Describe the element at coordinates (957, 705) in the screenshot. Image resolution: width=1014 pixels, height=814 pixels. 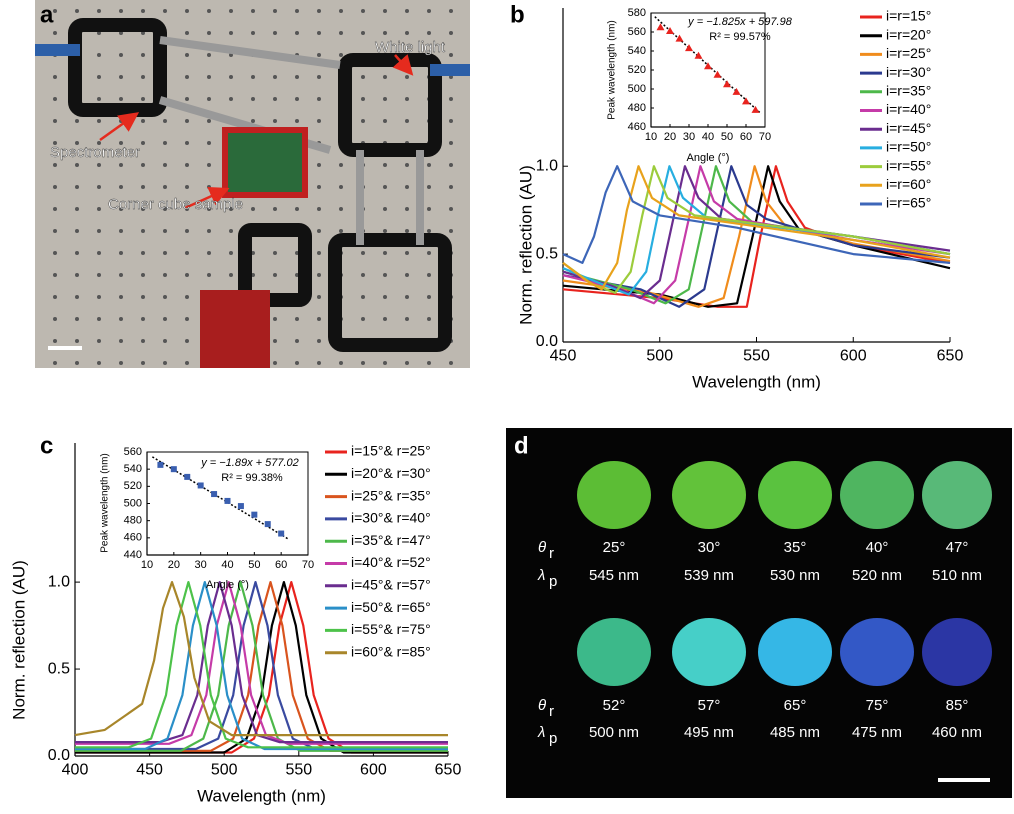
I see `angle-label: 85°` at that location.